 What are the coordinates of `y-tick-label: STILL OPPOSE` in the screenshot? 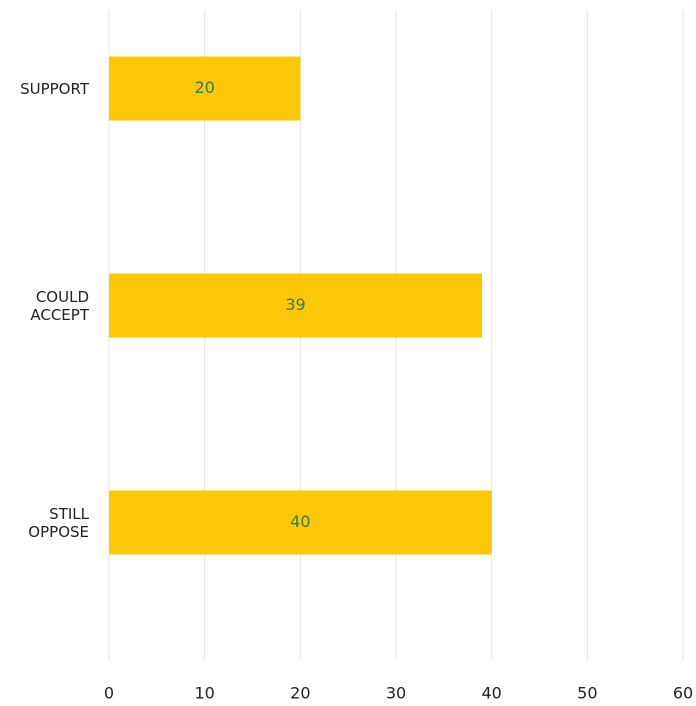 It's located at (58, 522).